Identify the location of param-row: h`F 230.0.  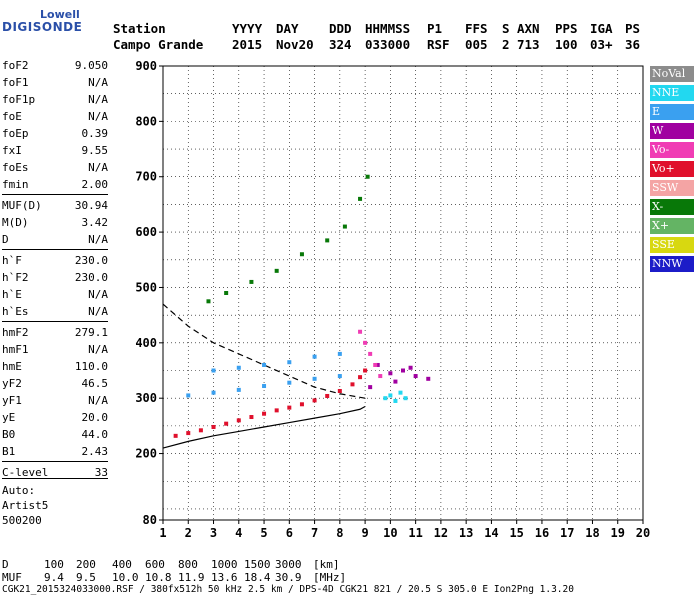
(55, 261).